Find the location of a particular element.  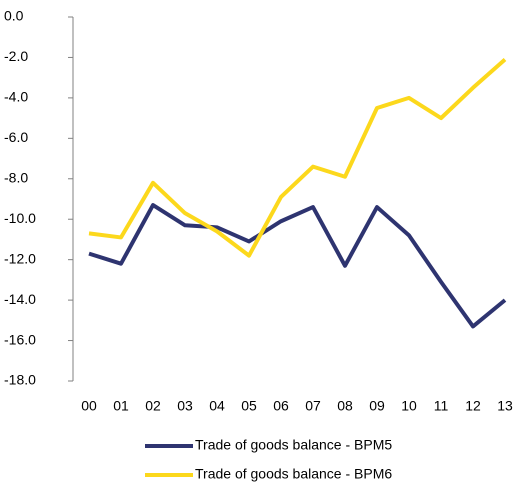

x-tick-label: 03 is located at coordinates (185, 406).